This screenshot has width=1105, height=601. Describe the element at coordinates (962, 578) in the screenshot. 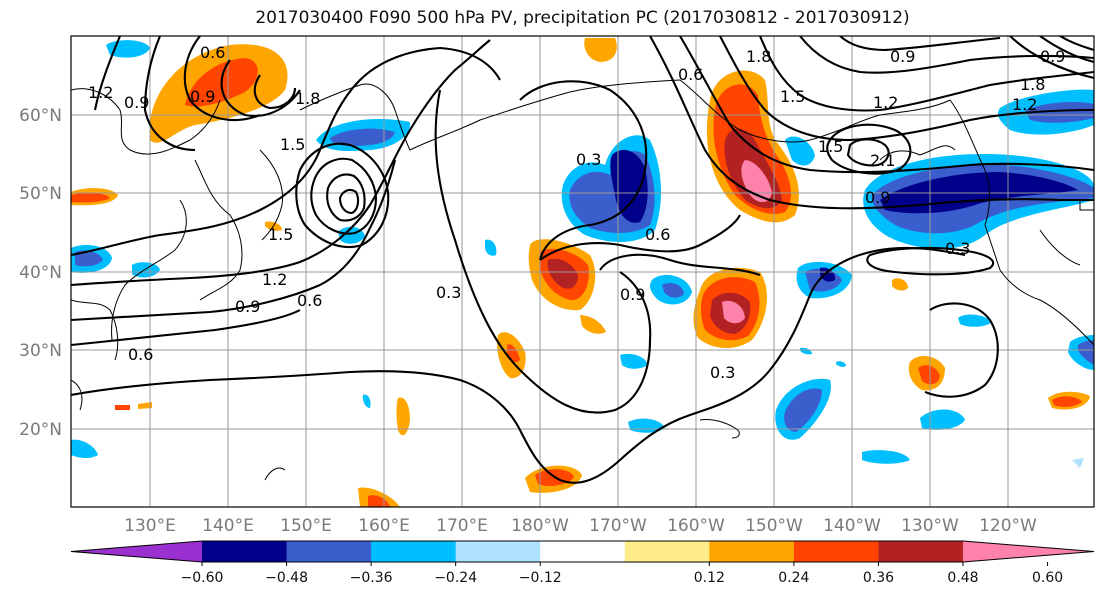

I see `colorbar-tick-label: 0.48` at that location.